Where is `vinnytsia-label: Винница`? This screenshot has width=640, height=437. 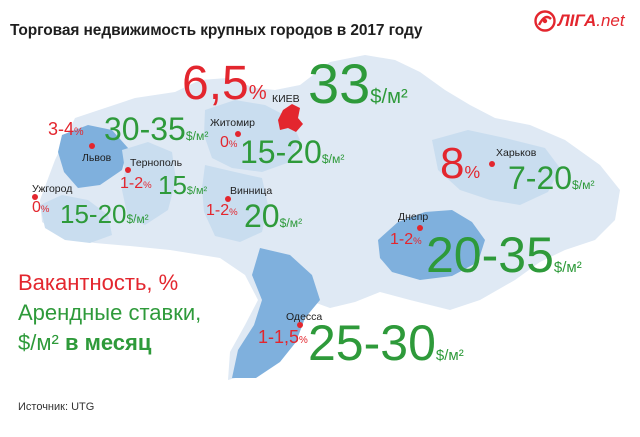
vinnytsia-label: Винница is located at coordinates (251, 191).